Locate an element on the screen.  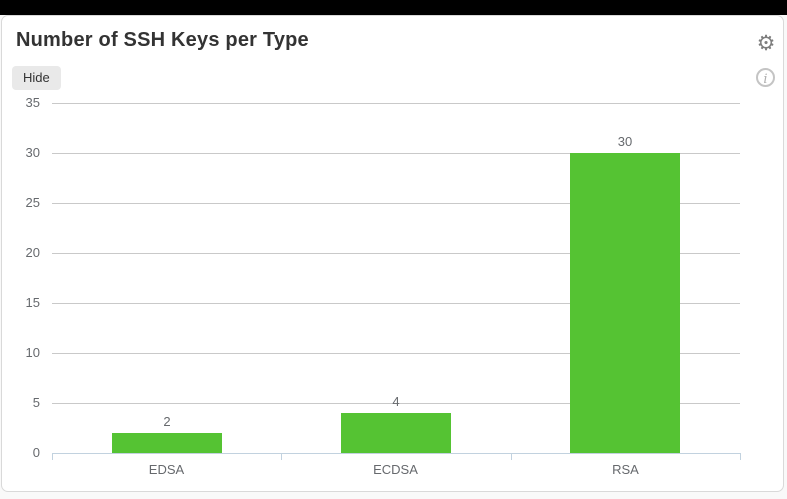
y-axis-tick-label: 10 is located at coordinates (32, 352).